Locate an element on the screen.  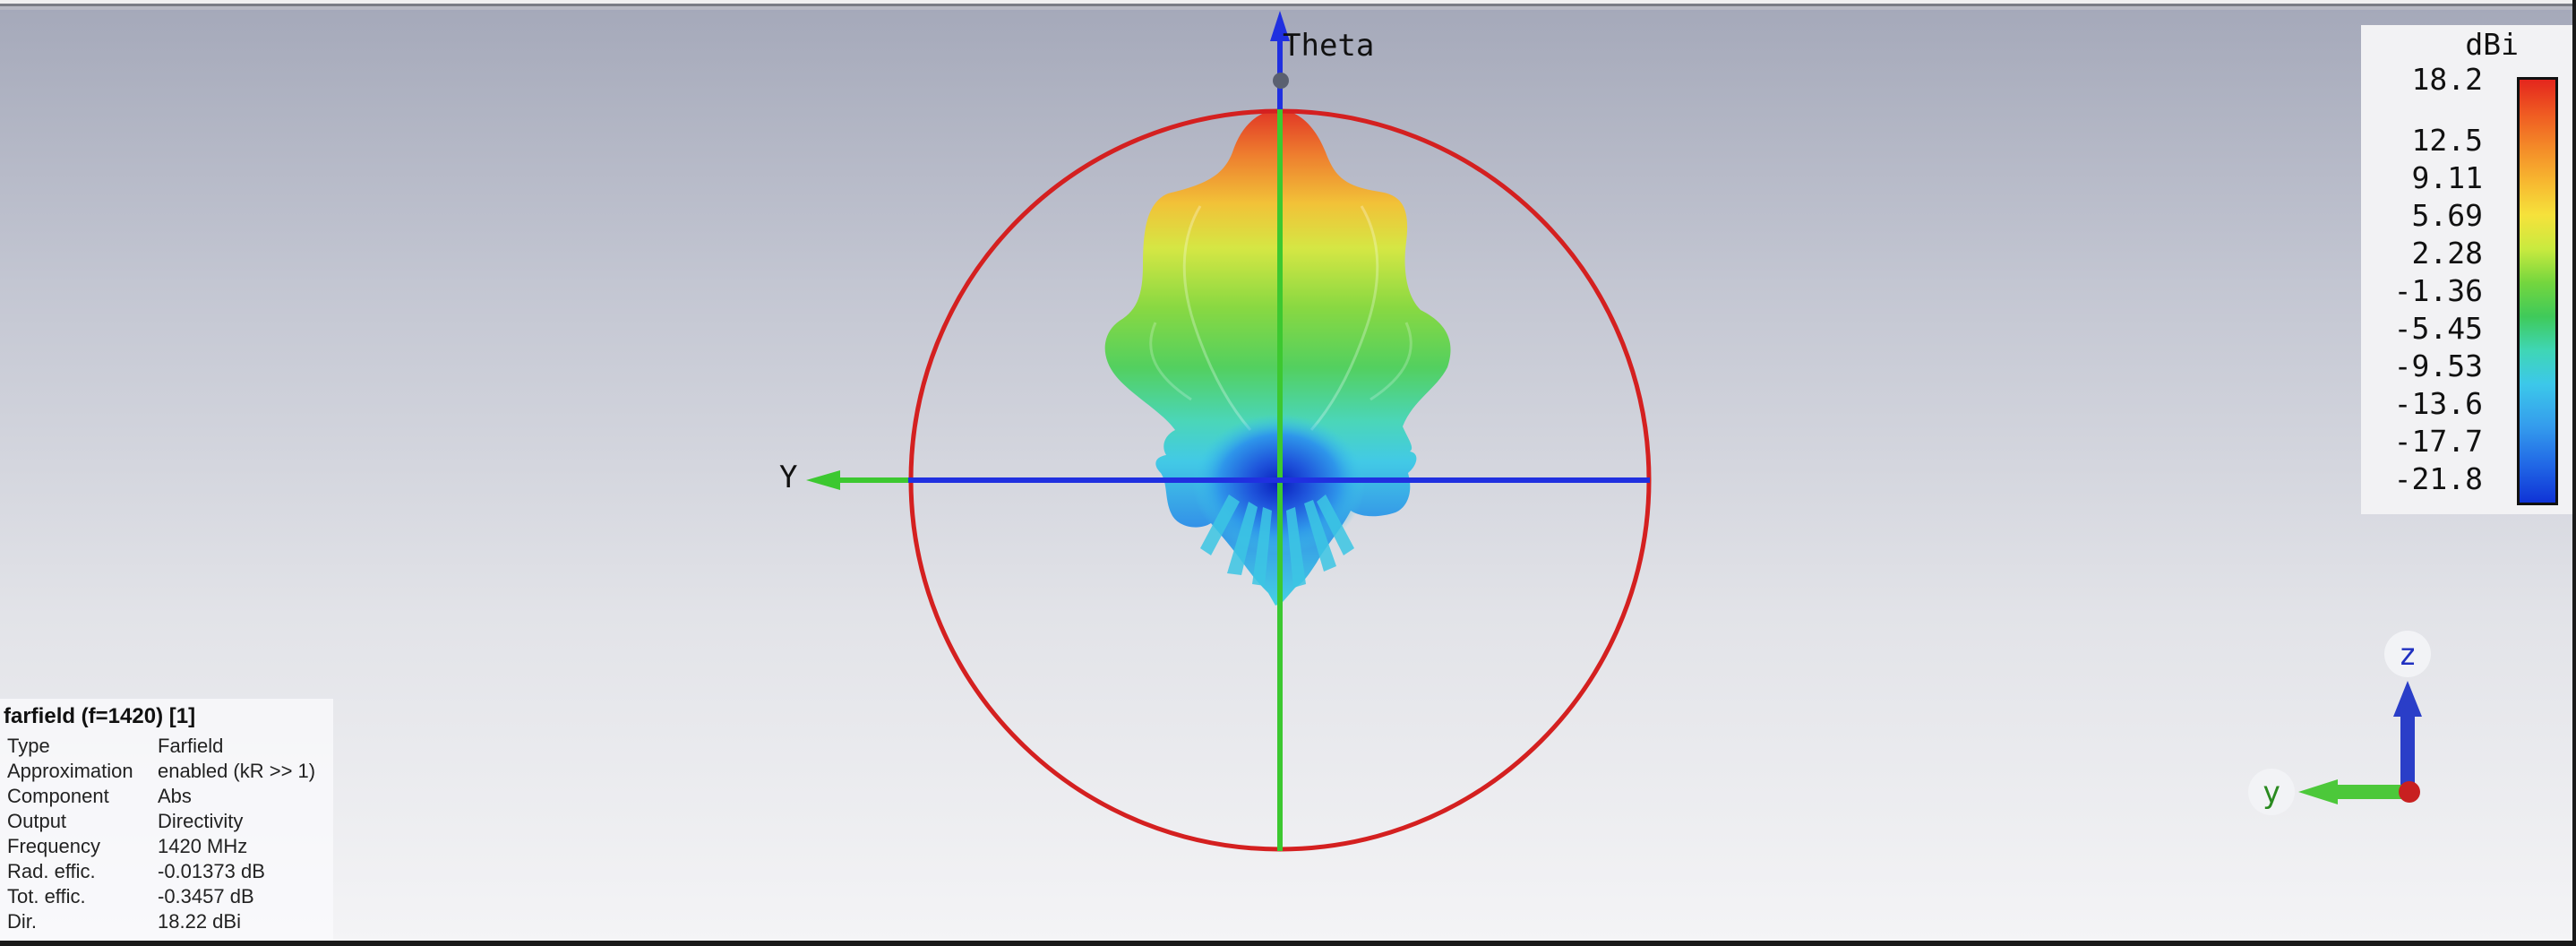
legend-unit: dBi is located at coordinates (2492, 44).